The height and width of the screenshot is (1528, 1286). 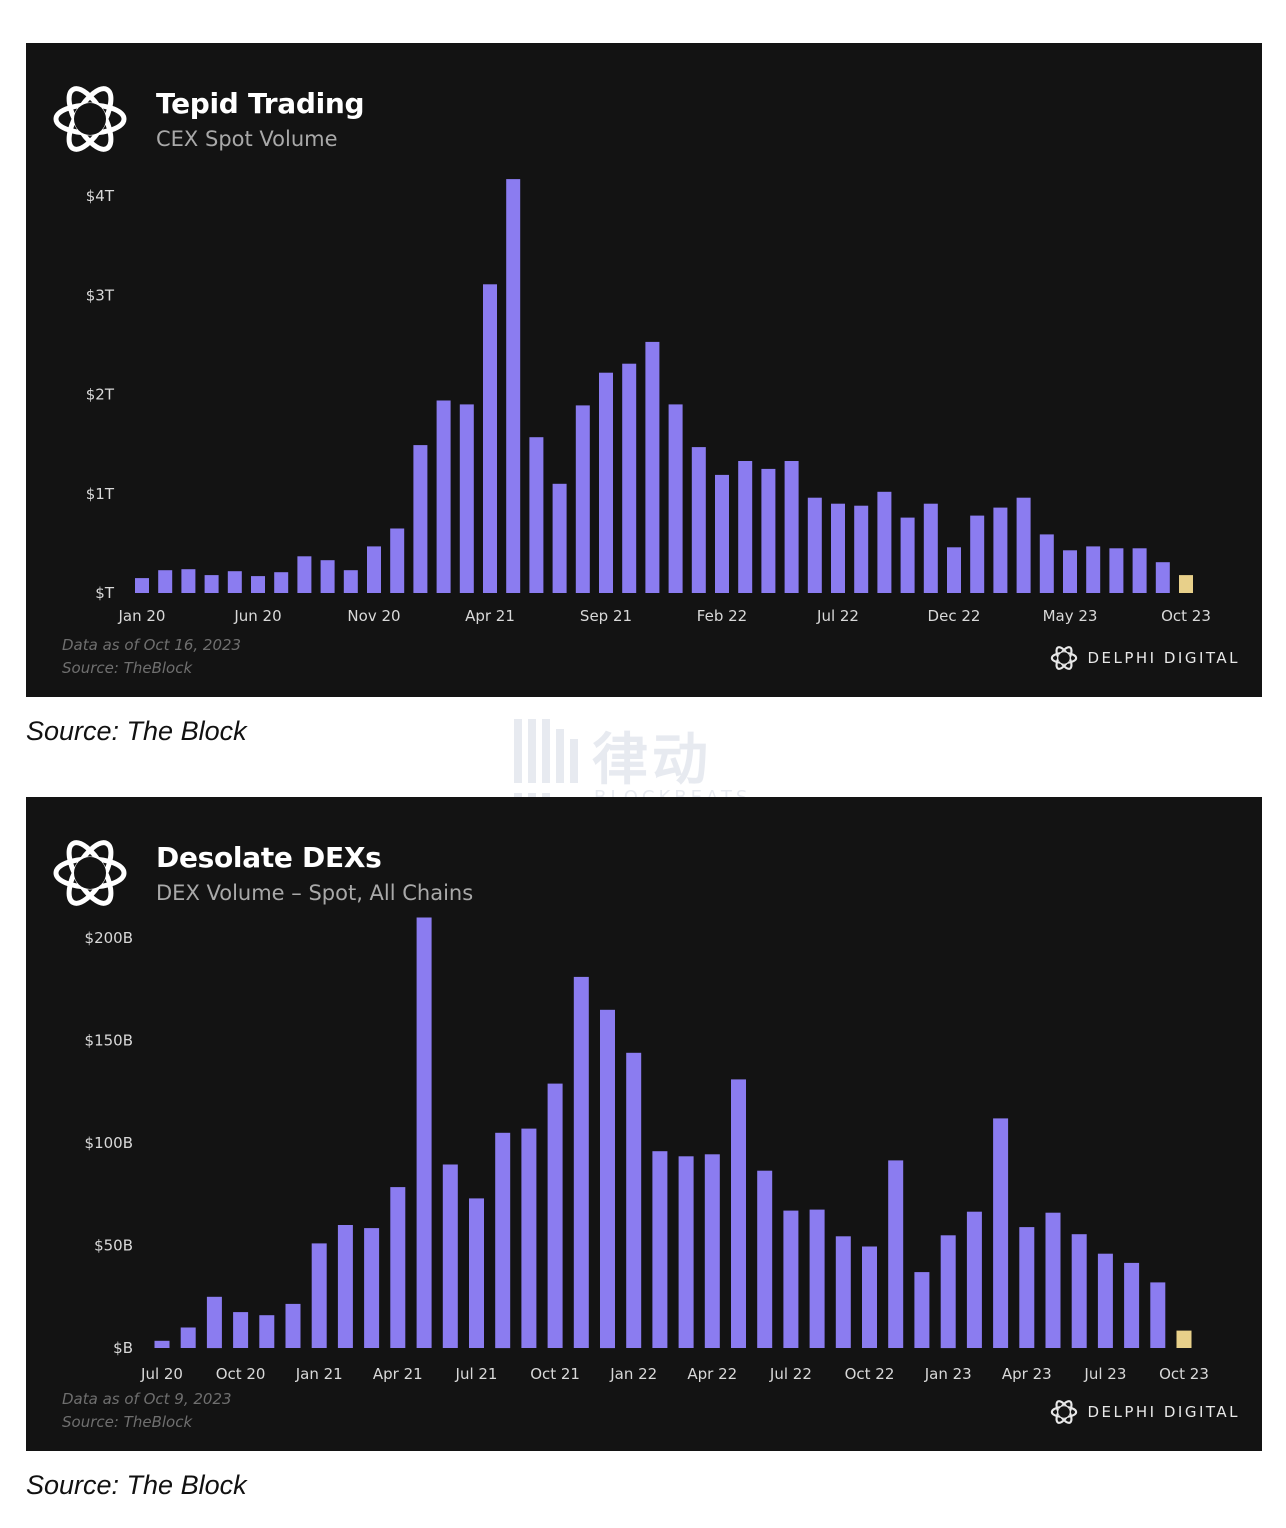 What do you see at coordinates (147, 1399) in the screenshot?
I see `data-date: Data as of Oct 9, 2023` at bounding box center [147, 1399].